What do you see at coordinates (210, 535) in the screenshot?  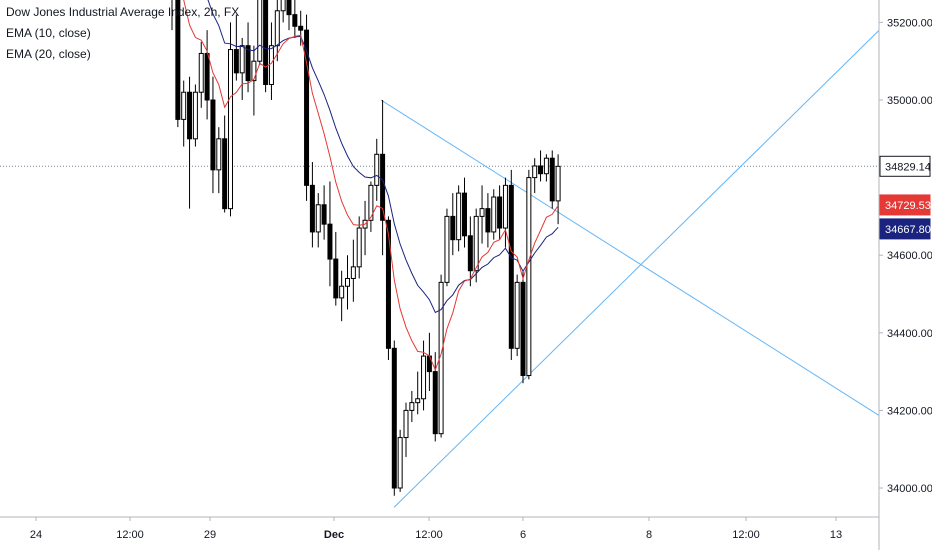 I see `x-tick-label: 29` at bounding box center [210, 535].